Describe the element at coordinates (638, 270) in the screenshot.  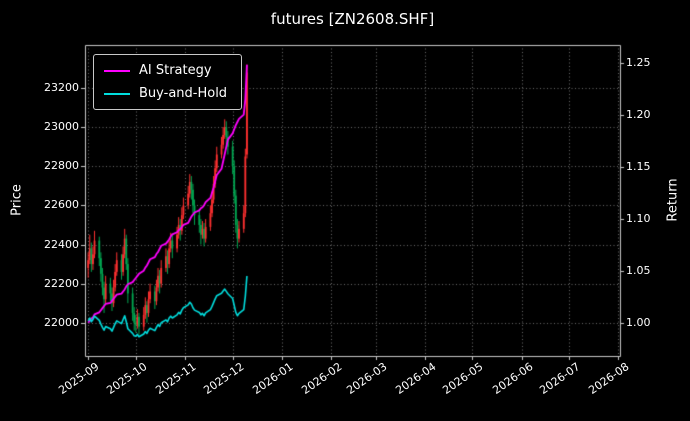
I see `right-axis-tick-label: 1.05` at that location.